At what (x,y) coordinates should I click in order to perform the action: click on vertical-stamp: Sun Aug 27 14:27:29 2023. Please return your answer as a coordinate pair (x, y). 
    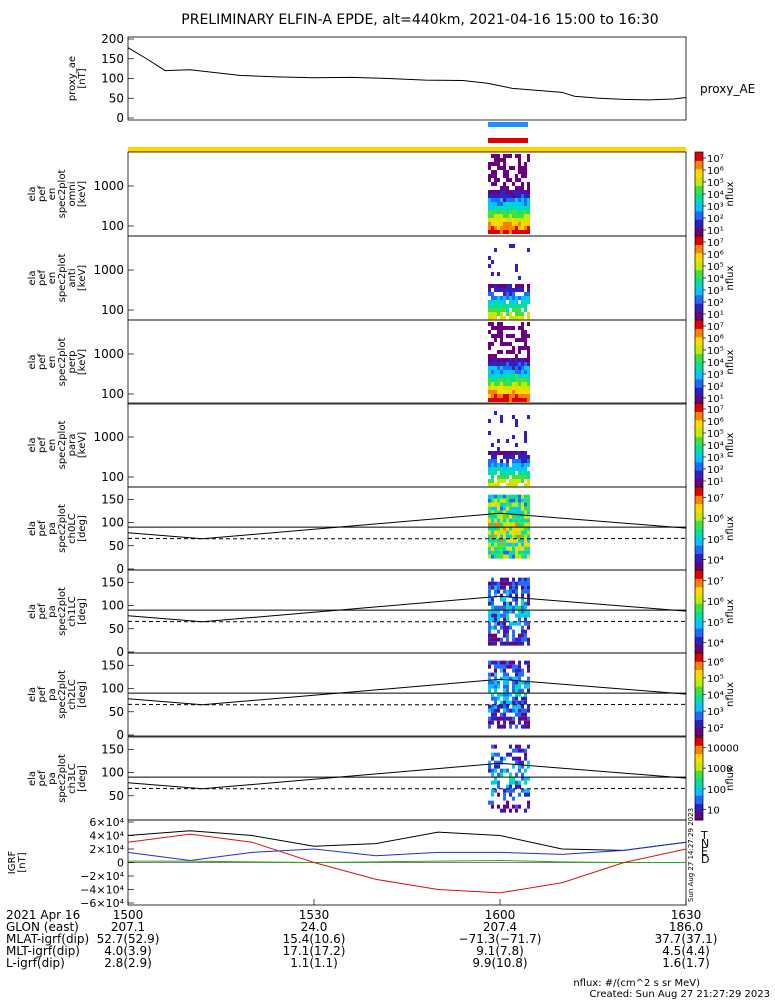
    Looking at the image, I should click on (691, 855).